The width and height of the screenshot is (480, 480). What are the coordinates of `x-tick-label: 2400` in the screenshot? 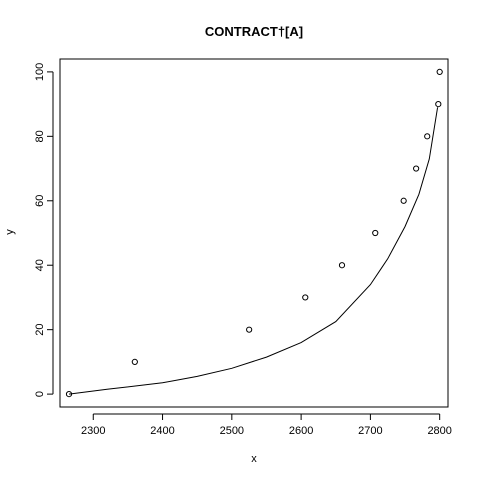 It's located at (162, 431).